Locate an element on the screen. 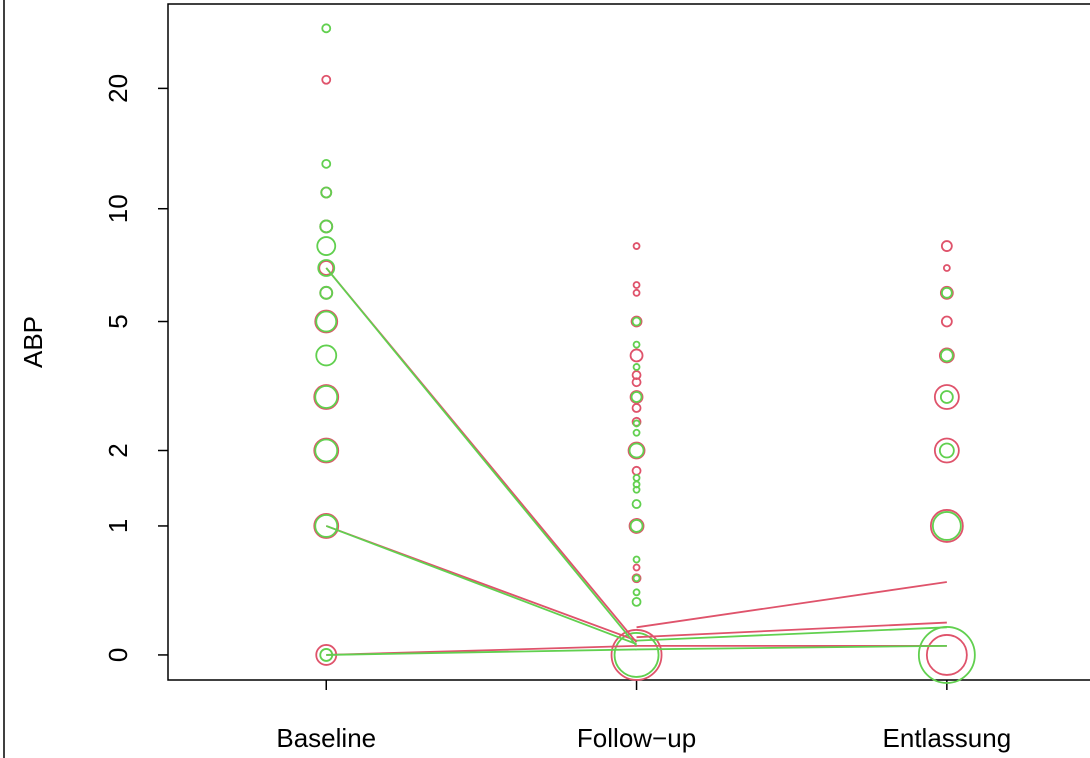 The height and width of the screenshot is (758, 1090). y-tick-label: 0 is located at coordinates (118, 655).